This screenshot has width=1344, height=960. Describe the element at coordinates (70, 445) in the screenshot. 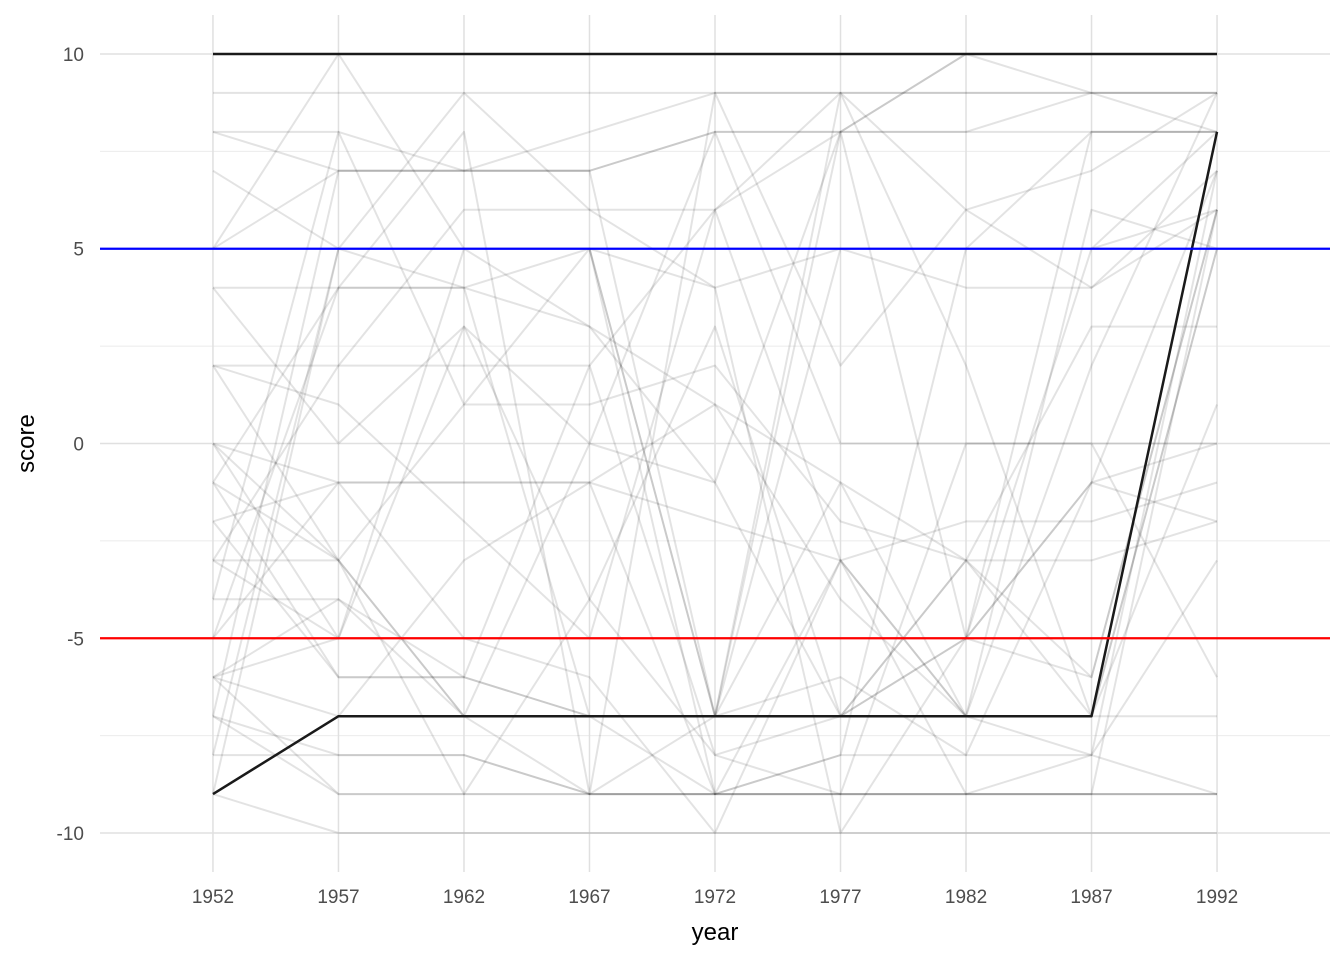

I see `y-tick-labels: -10 -5 0 5 10` at that location.